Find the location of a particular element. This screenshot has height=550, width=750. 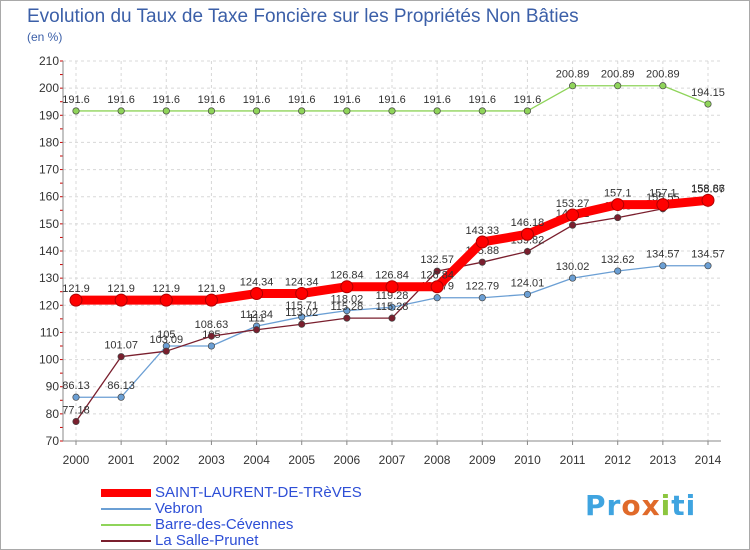

legend-label: La Salle-Prunet is located at coordinates (207, 540).